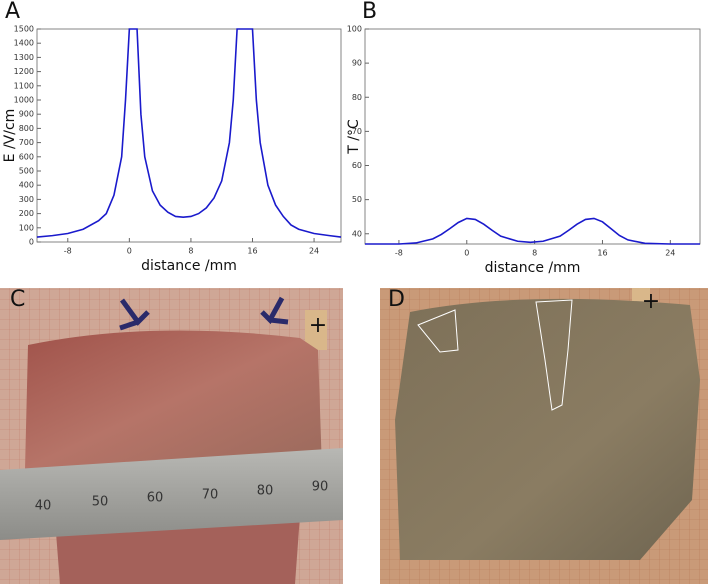 The width and height of the screenshot is (708, 588). Describe the element at coordinates (100, 502) in the screenshot. I see `ruler-label: 50` at that location.